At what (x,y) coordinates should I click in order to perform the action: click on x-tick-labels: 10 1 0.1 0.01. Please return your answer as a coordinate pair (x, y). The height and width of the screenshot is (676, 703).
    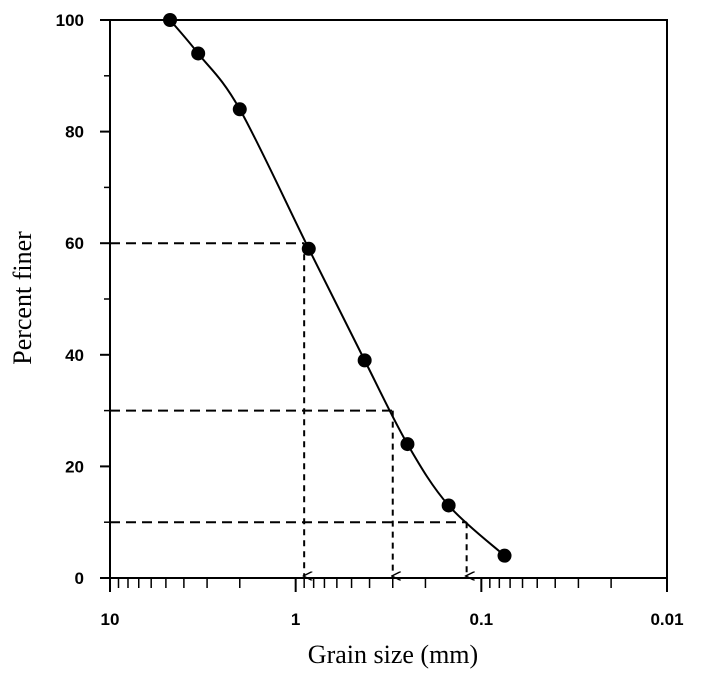
    Looking at the image, I should click on (392, 619).